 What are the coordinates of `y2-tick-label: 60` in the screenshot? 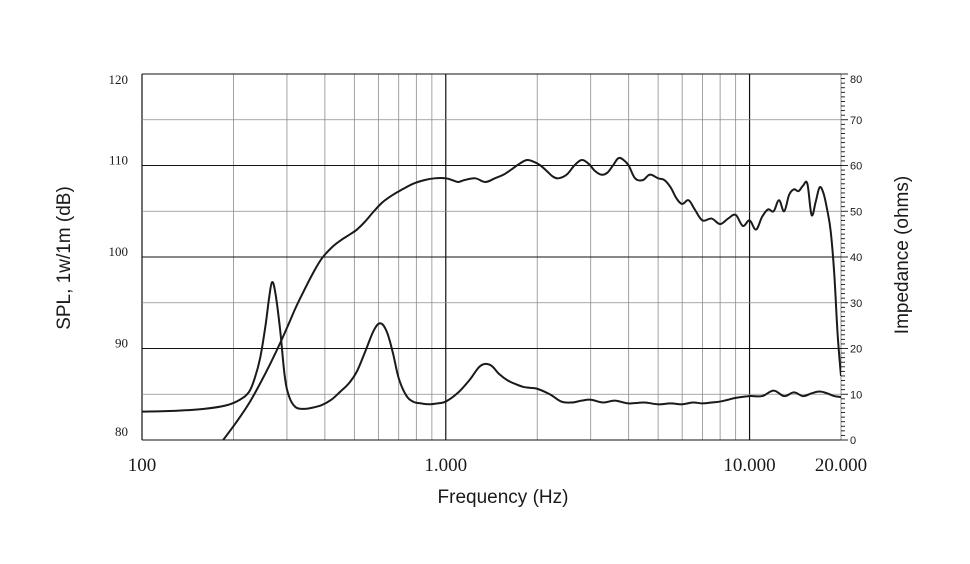 It's located at (856, 167).